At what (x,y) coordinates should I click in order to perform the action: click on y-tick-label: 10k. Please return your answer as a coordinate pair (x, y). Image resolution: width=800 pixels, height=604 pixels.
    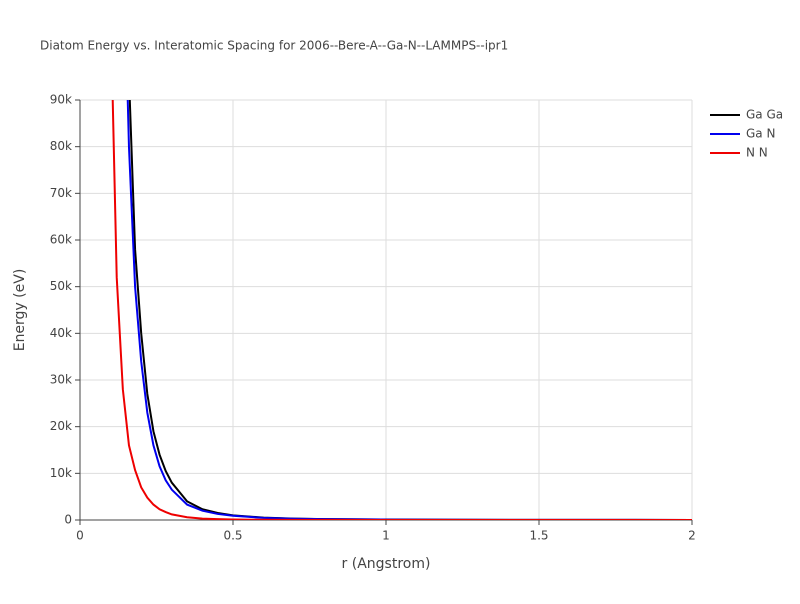
    Looking at the image, I should click on (61, 473).